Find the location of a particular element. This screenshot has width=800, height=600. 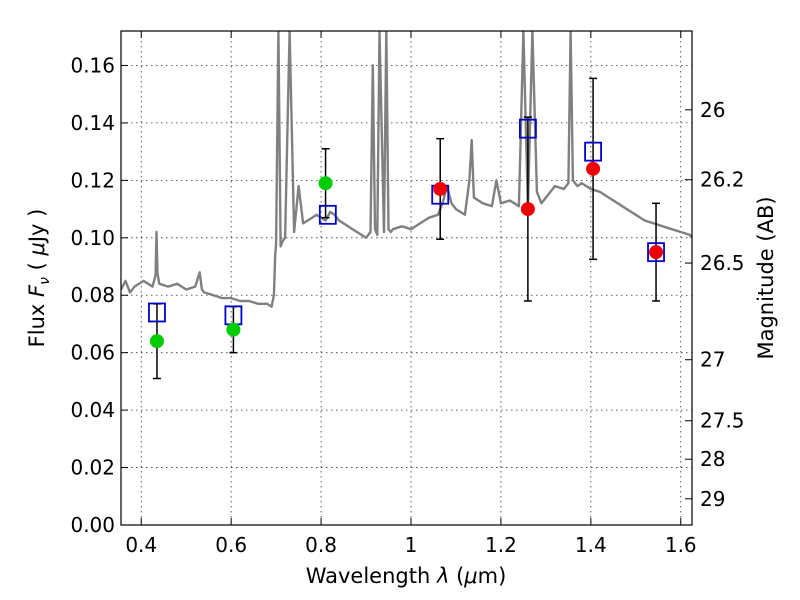

x-tick-label: 1 is located at coordinates (411, 545).